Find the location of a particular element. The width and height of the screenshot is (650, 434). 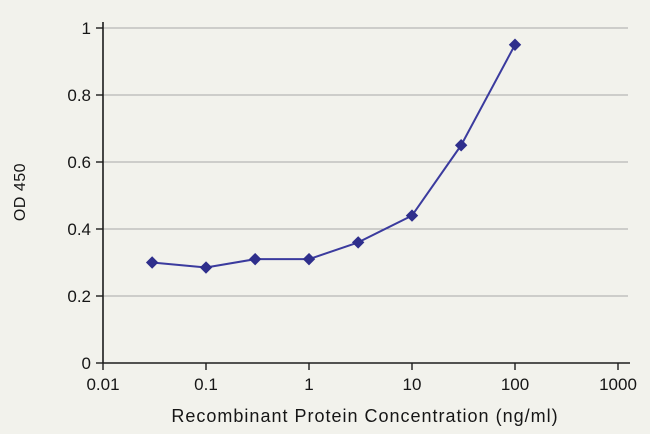

x-tick-label: 10 is located at coordinates (412, 384).